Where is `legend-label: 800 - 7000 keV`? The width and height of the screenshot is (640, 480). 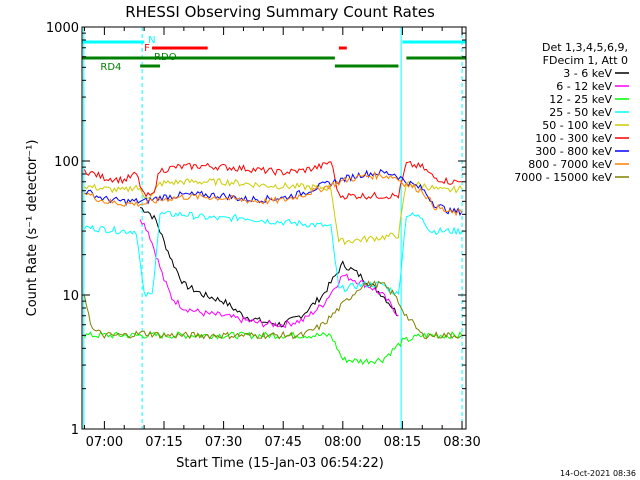 legend-label: 800 - 7000 keV is located at coordinates (570, 164).